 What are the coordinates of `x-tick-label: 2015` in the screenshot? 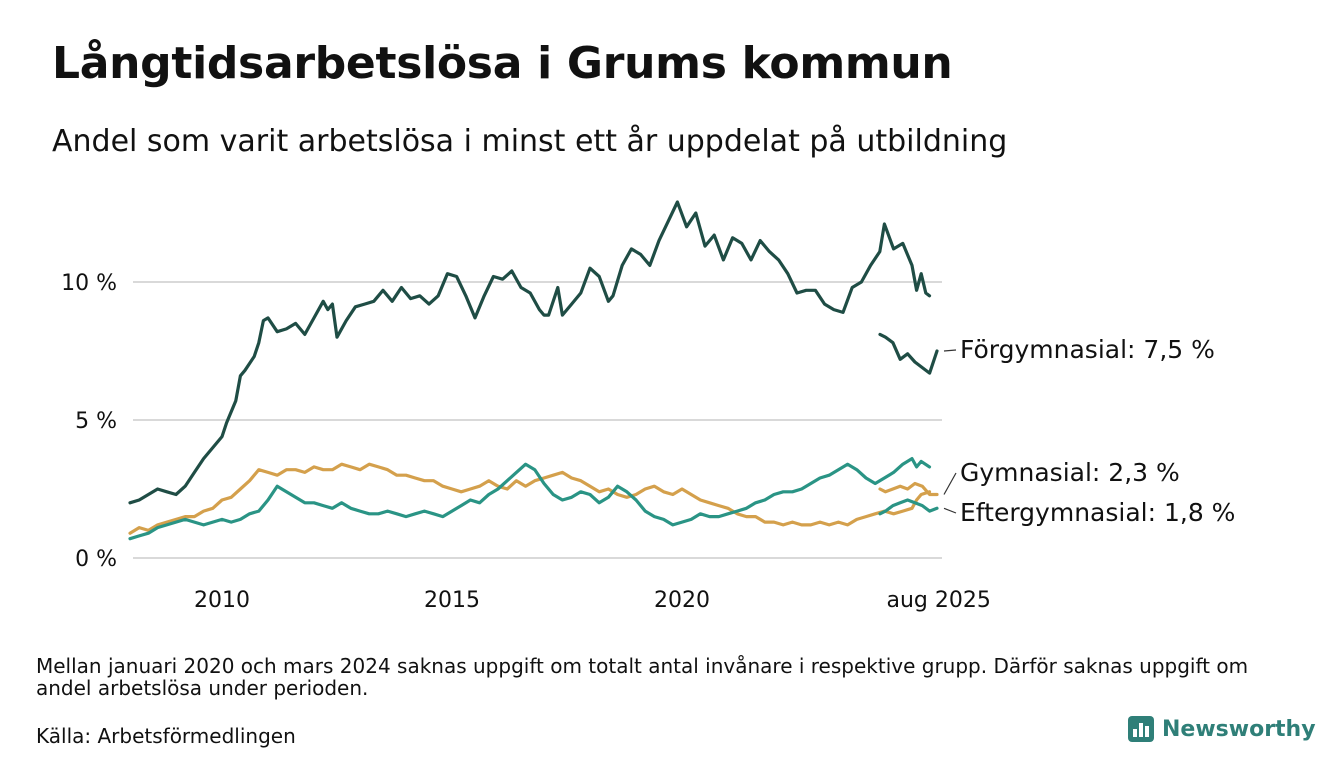 It's located at (452, 600).